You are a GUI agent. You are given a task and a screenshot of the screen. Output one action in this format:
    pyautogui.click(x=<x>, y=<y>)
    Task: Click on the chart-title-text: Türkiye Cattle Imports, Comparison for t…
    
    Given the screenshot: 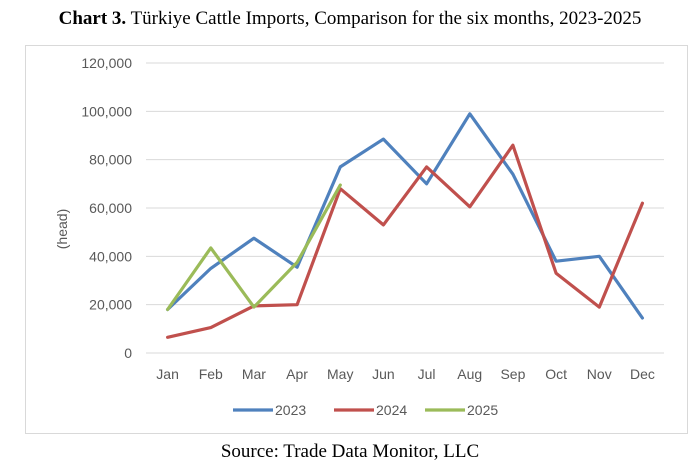 What is the action you would take?
    pyautogui.click(x=384, y=18)
    